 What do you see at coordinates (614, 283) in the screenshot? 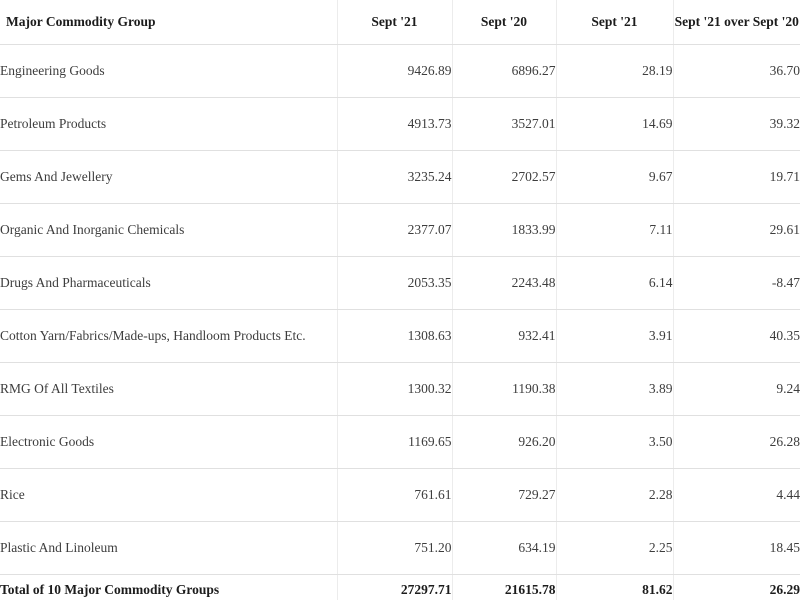
I see `value-cell: 6.14` at bounding box center [614, 283].